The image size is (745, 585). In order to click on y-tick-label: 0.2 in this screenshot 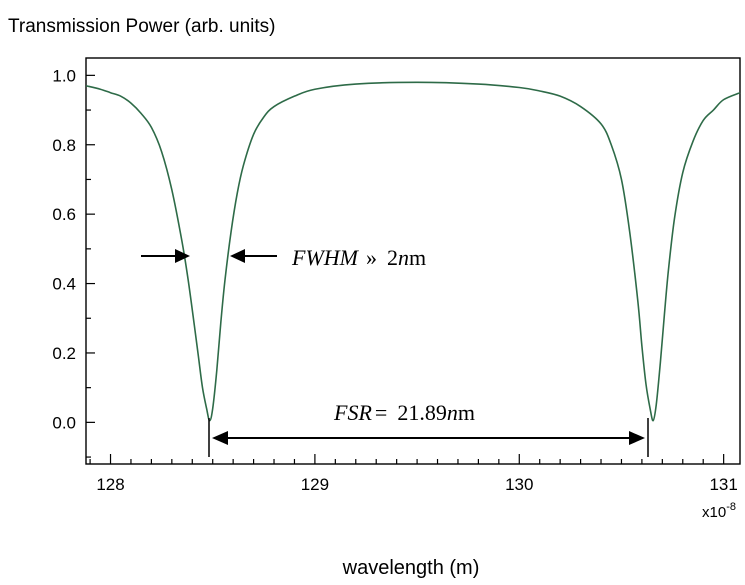, I will do `click(64, 353)`.